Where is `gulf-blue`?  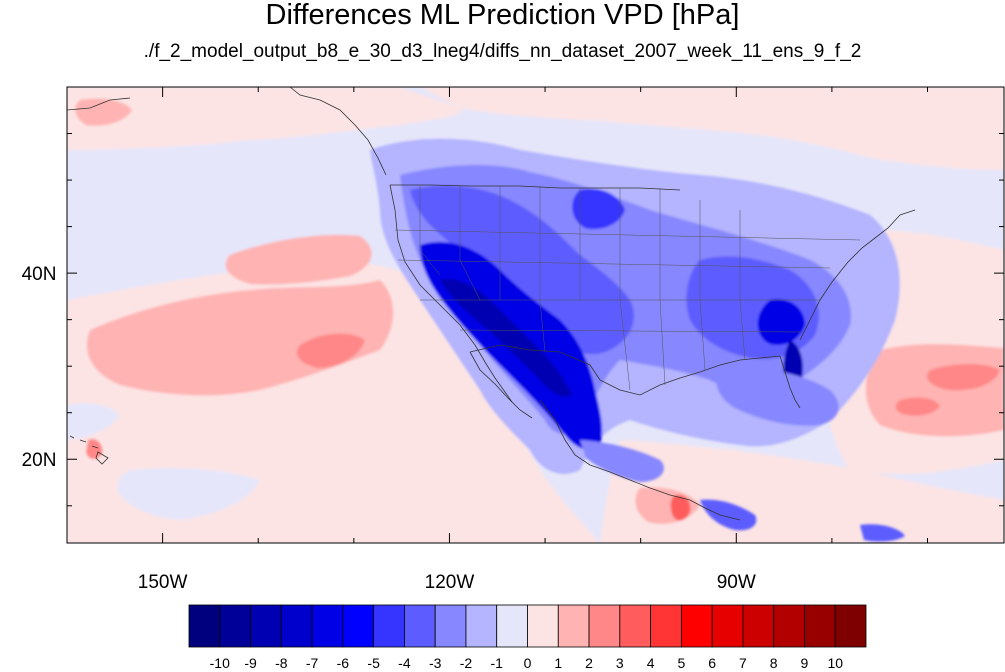 gulf-blue is located at coordinates (777, 397).